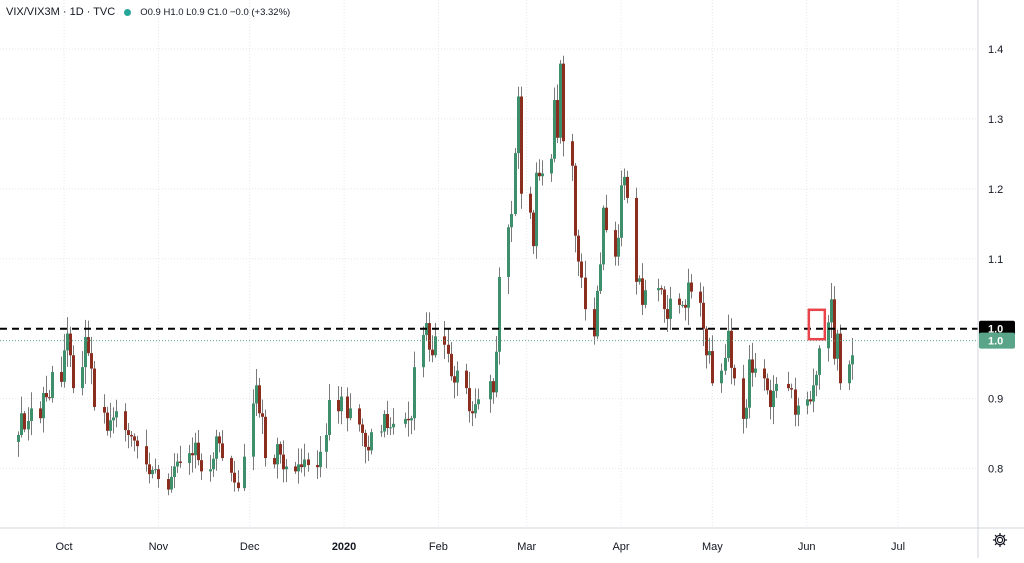  Describe the element at coordinates (1000, 540) in the screenshot. I see `gear-icon` at that location.